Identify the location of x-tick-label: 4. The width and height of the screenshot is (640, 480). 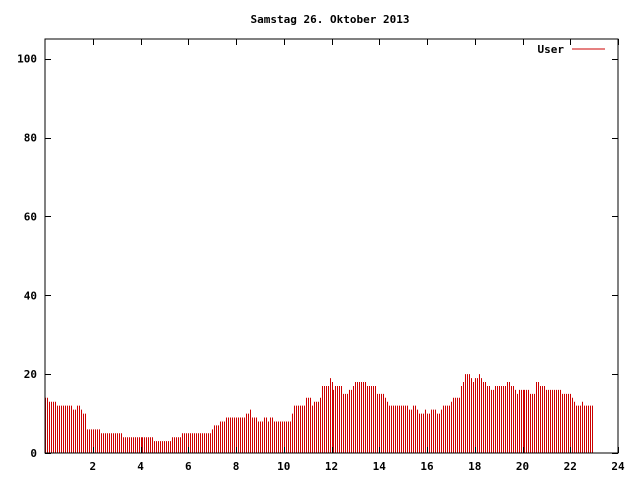
(140, 466).